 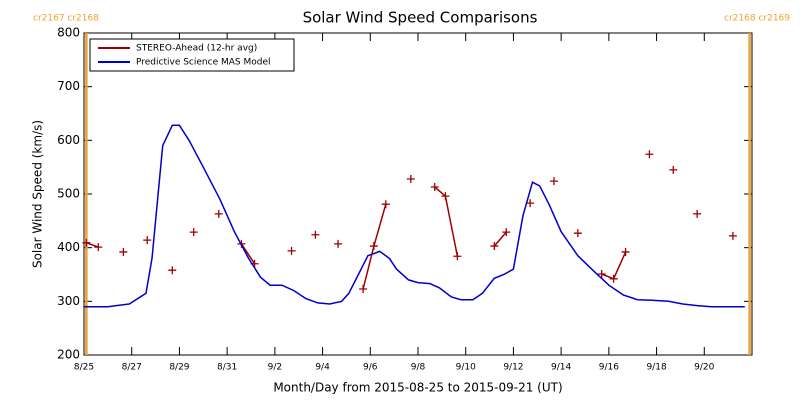 What do you see at coordinates (418, 368) in the screenshot?
I see `x-tick-label: 9/8` at bounding box center [418, 368].